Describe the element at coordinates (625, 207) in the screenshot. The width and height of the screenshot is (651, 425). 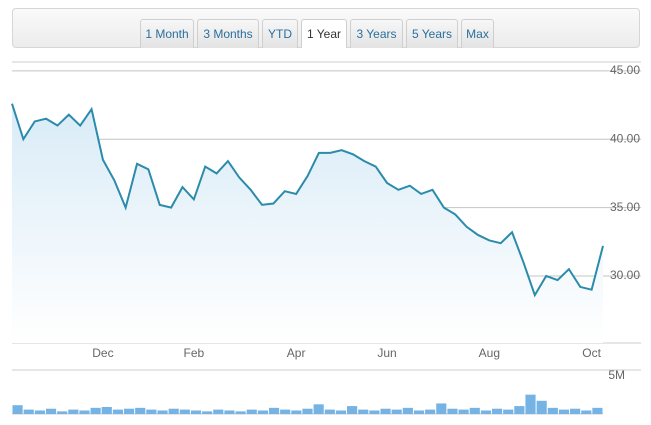
I see `y-tick-label: 35.00` at that location.